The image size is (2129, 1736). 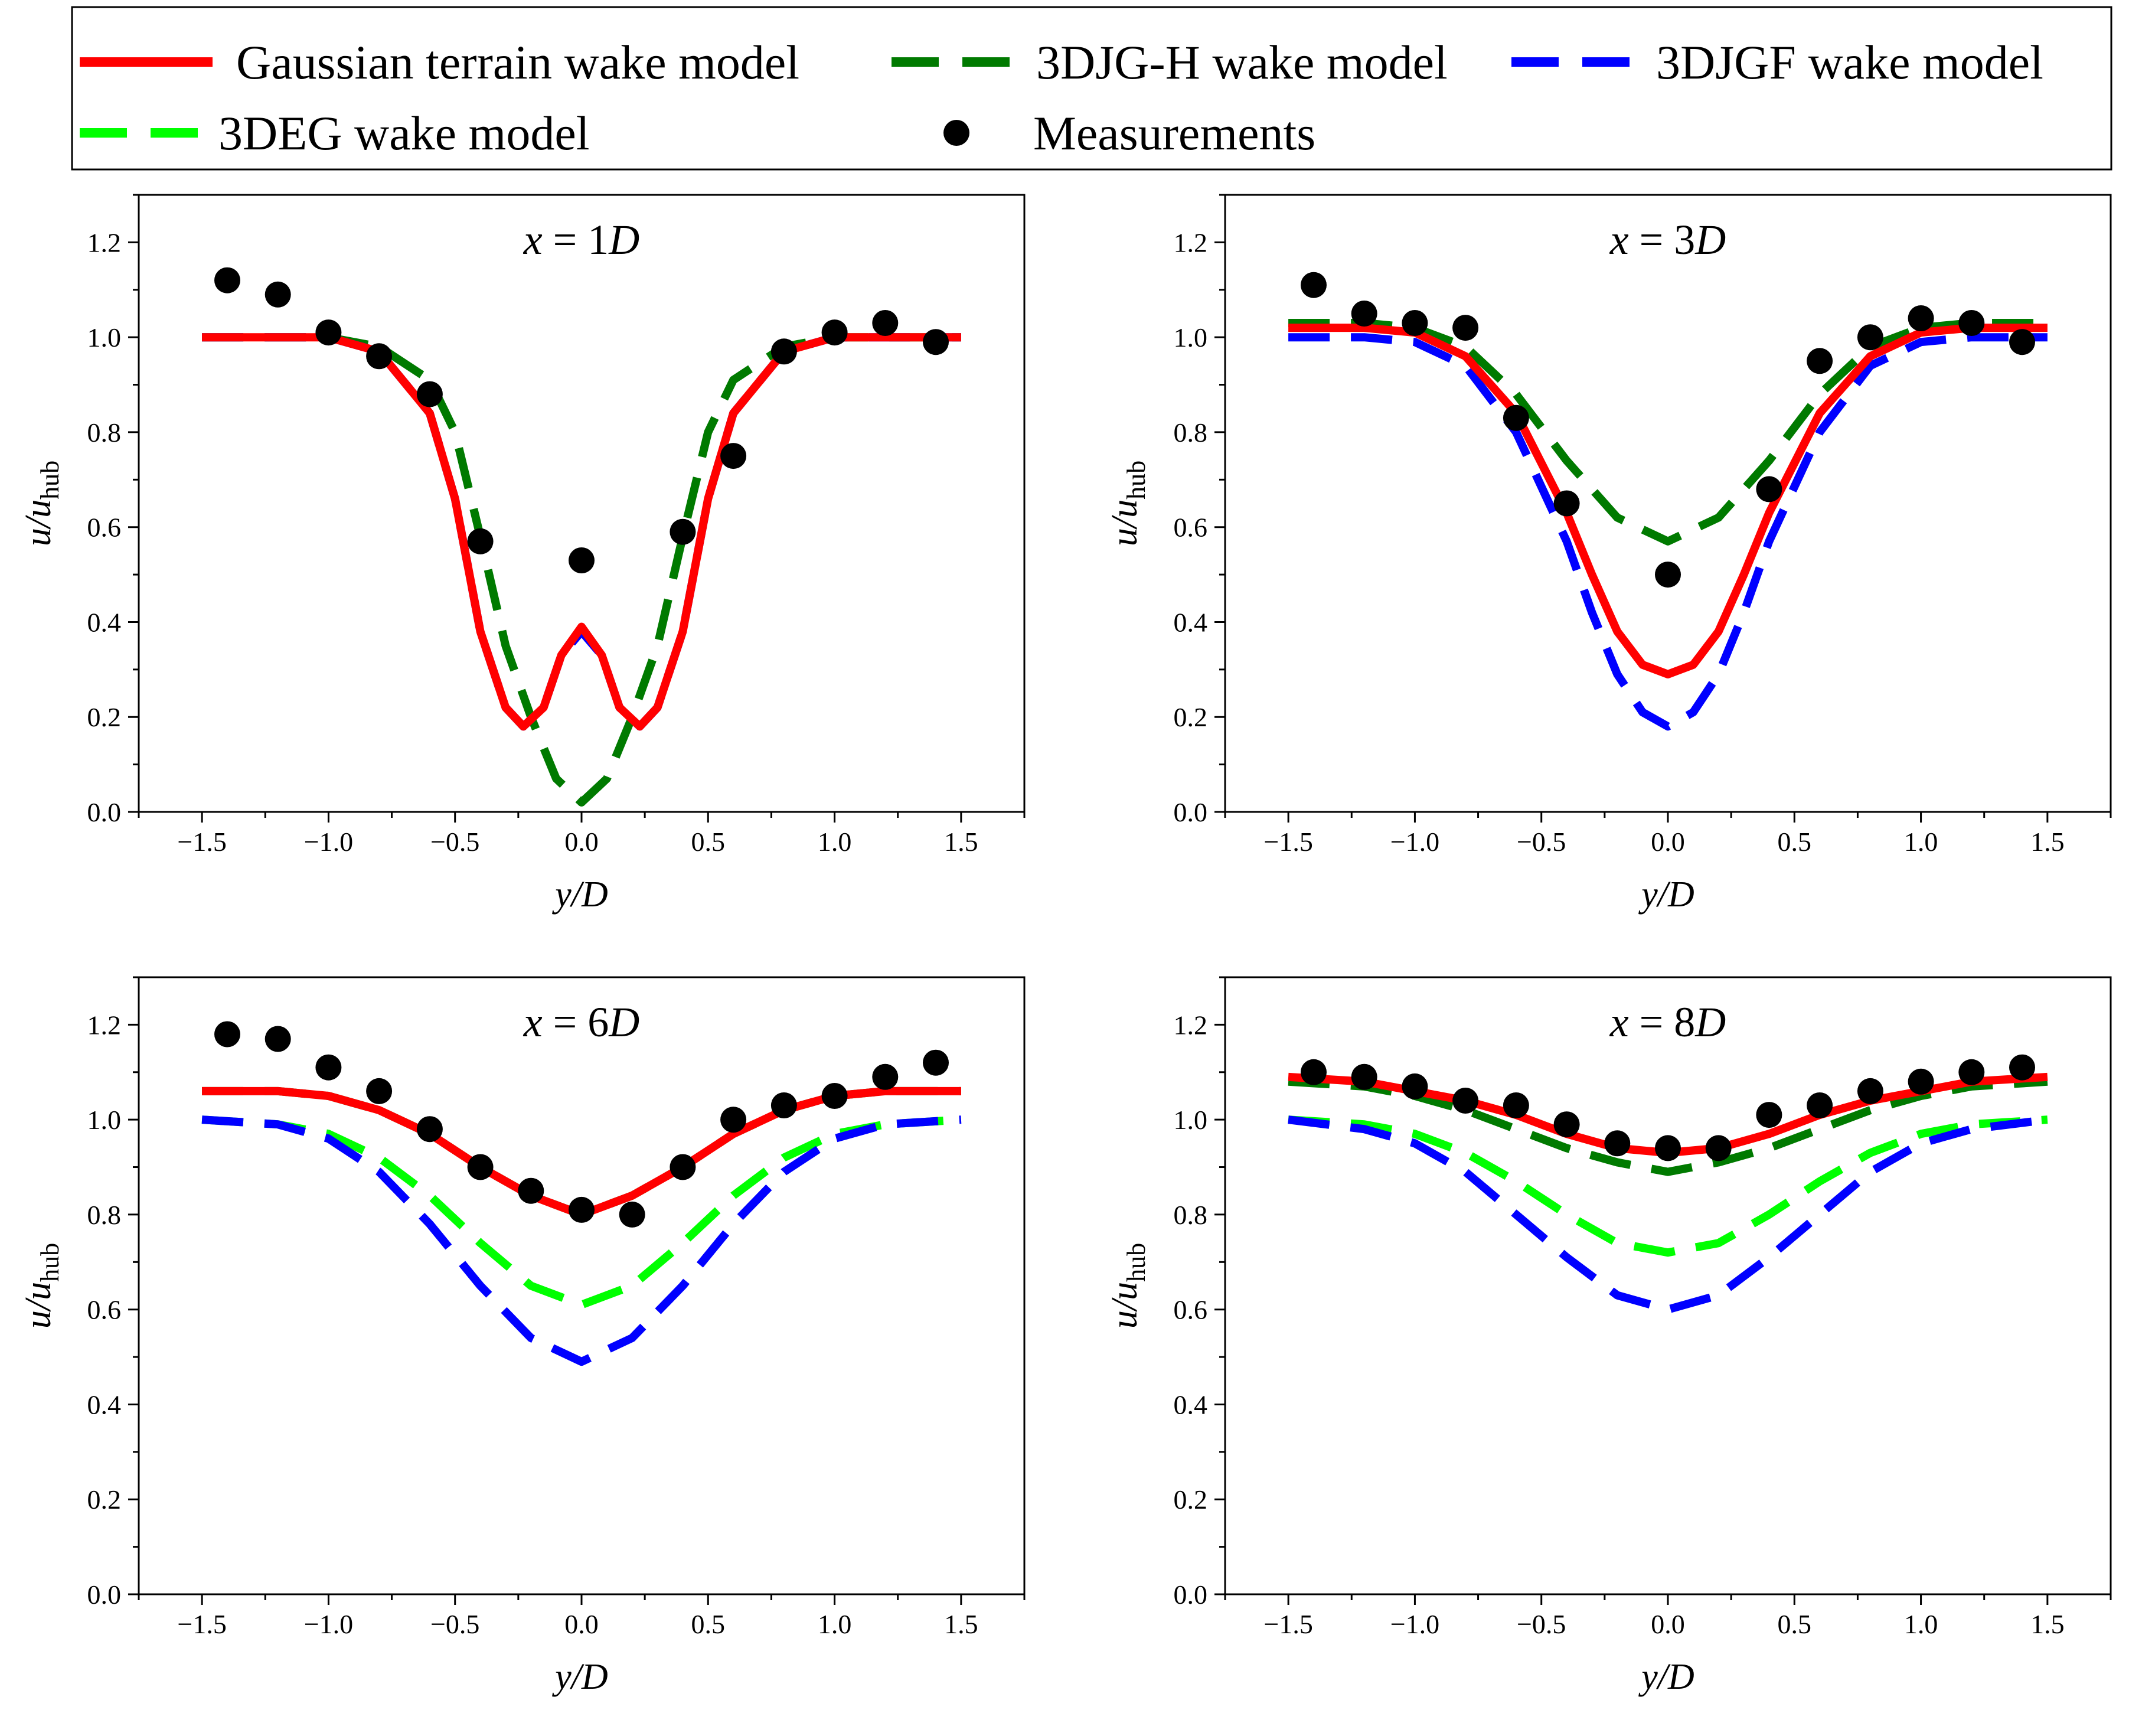 I want to click on legend-label-deg: 3DEG wake model, so click(x=404, y=133).